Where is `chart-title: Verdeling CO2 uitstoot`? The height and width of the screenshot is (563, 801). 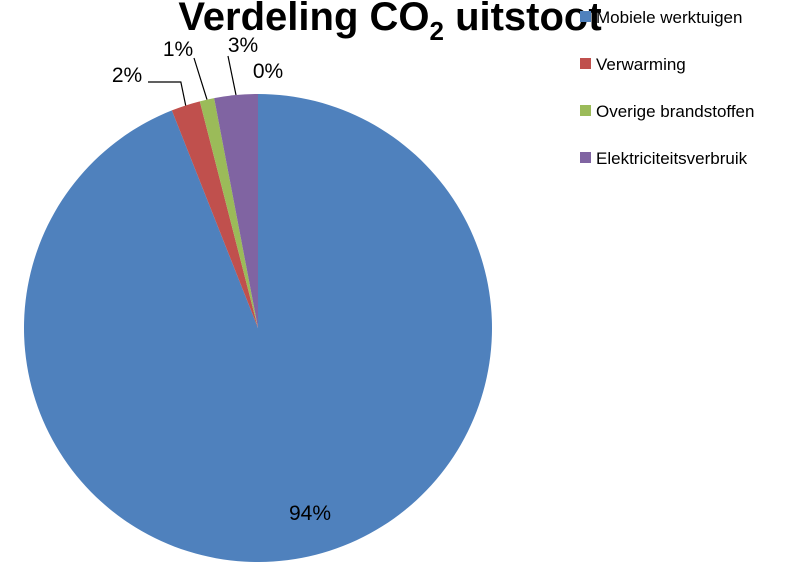 chart-title: Verdeling CO2 uitstoot is located at coordinates (389, 23).